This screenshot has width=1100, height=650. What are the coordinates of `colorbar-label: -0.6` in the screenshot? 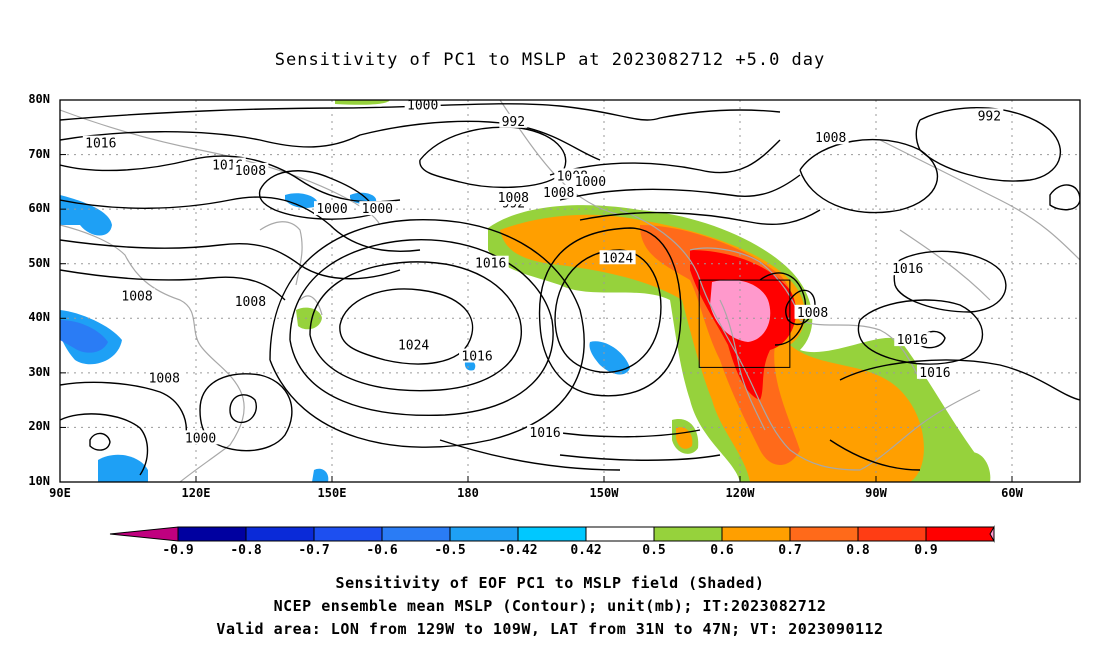 It's located at (382, 550).